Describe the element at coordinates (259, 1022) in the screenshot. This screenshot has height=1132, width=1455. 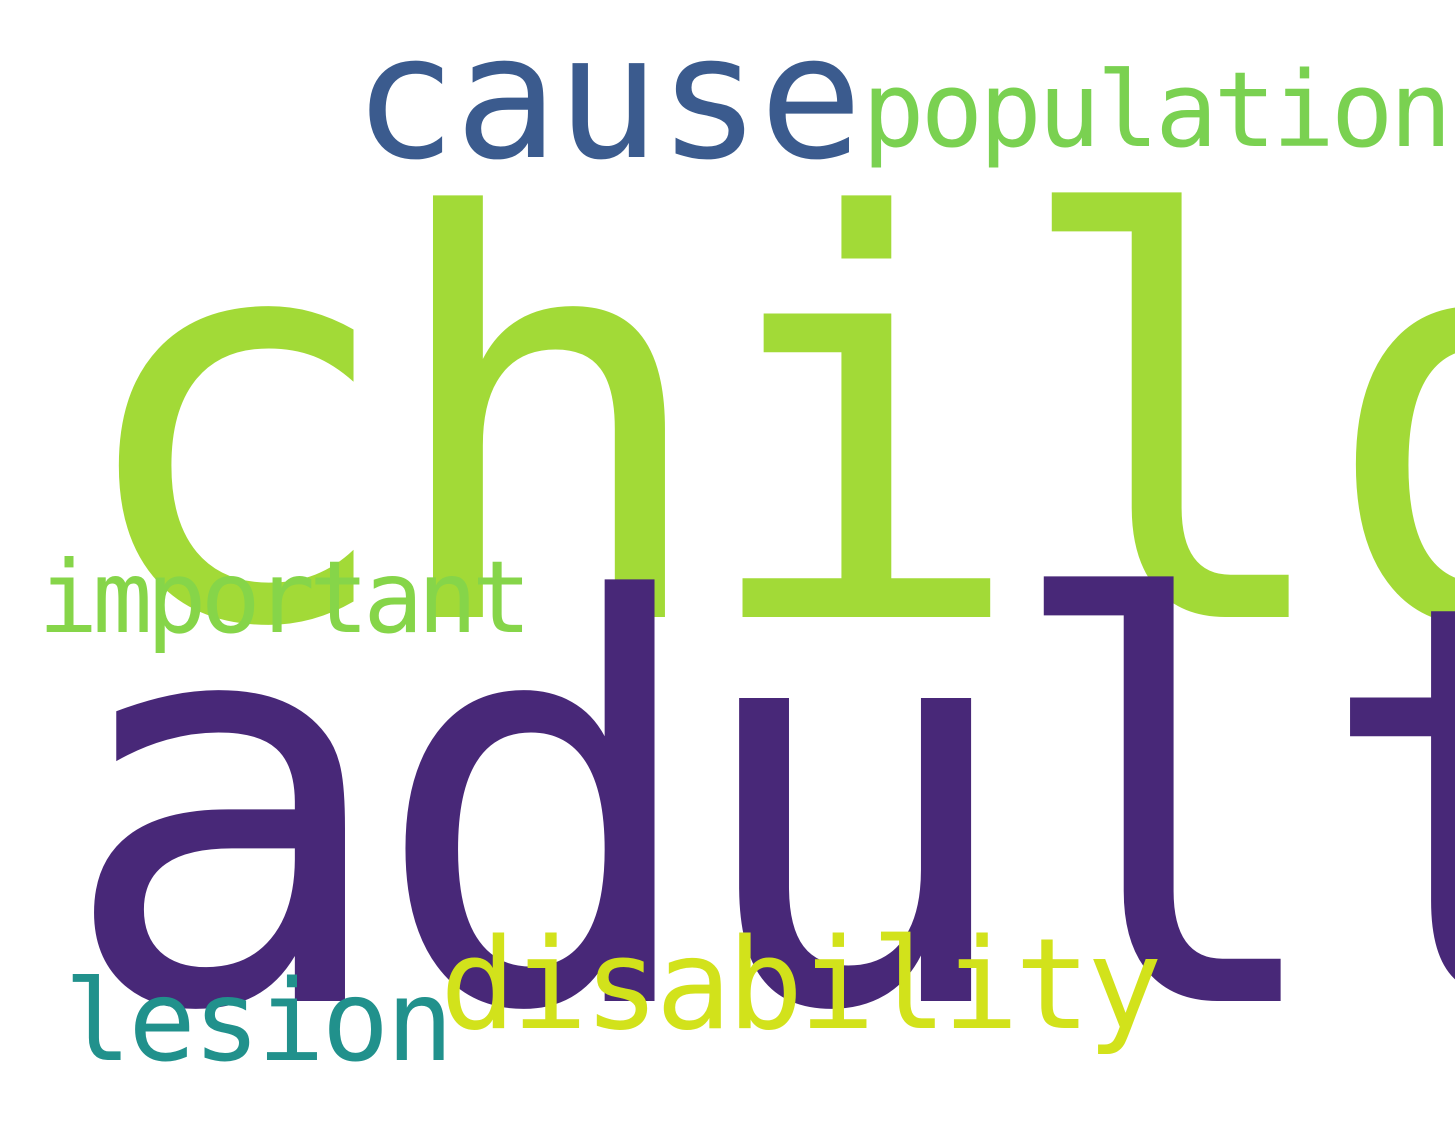
I see `word-lesion: lesion` at that location.